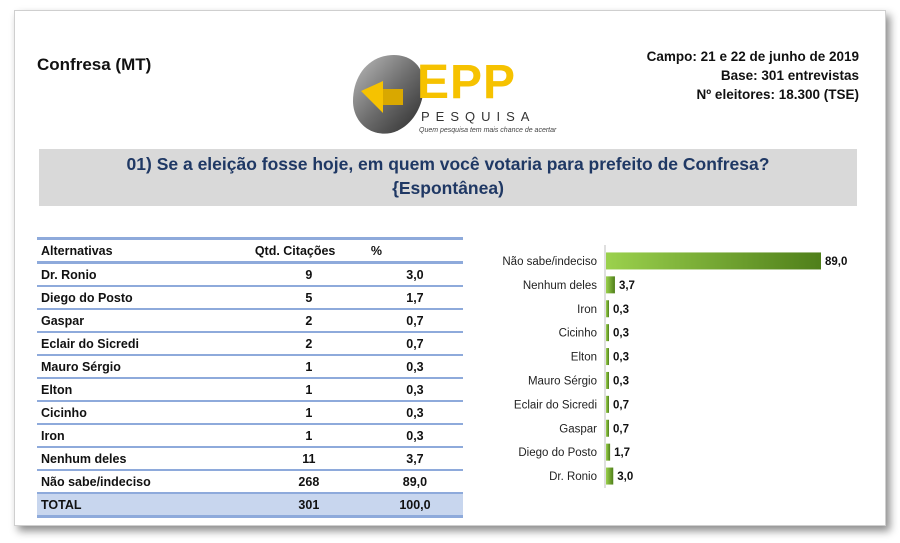 The height and width of the screenshot is (543, 900). Describe the element at coordinates (578, 334) in the screenshot. I see `chart-category-label: Cicinho` at that location.